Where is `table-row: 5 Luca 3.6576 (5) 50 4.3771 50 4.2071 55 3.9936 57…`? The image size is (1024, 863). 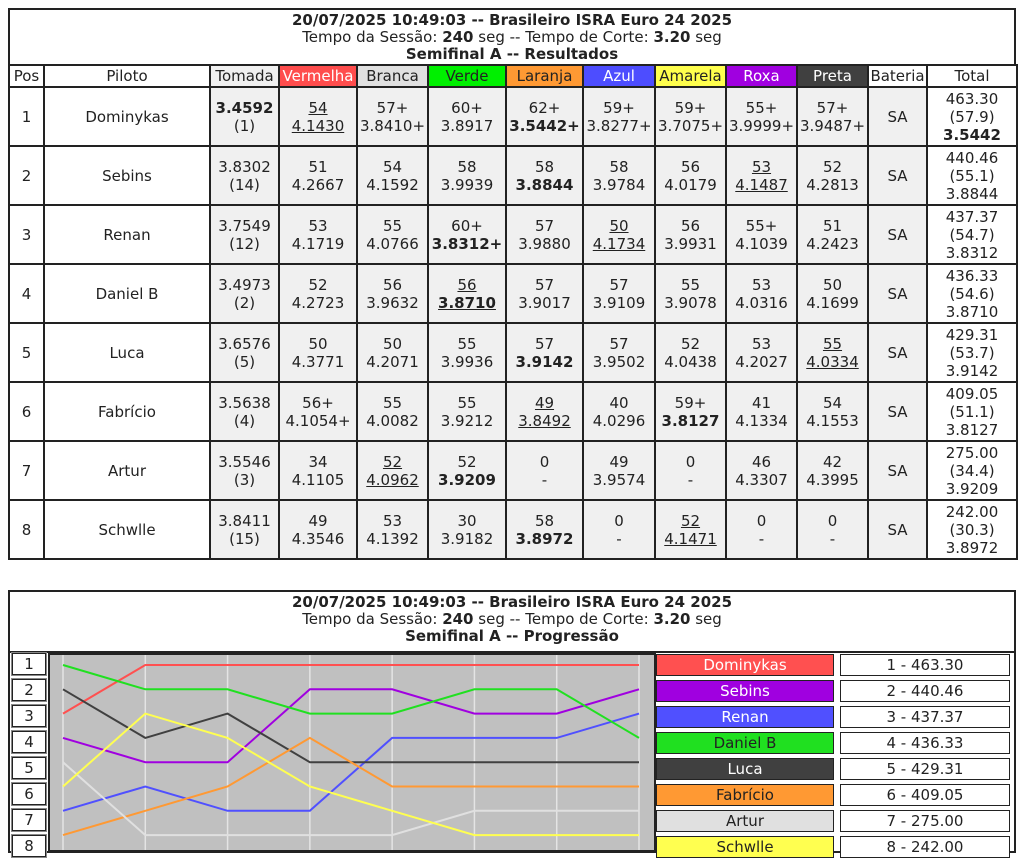 table-row: 5 Luca 3.6576 (5) 50 4.3771 50 4.2071 55 3.9936 57… is located at coordinates (513, 352).